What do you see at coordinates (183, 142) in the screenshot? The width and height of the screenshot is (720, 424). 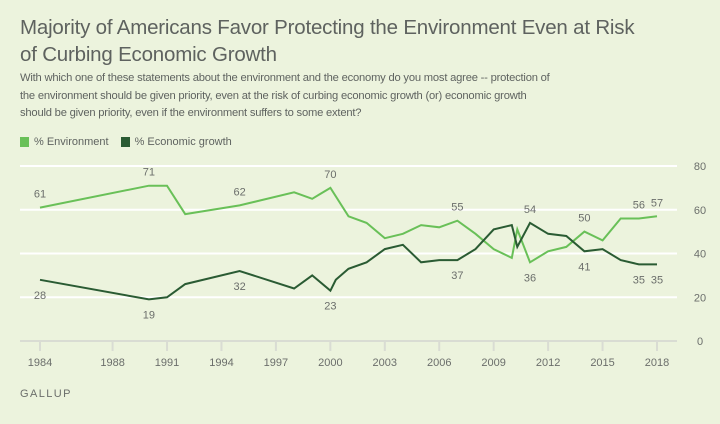 I see `legend-label-economic: % Economic growth` at bounding box center [183, 142].